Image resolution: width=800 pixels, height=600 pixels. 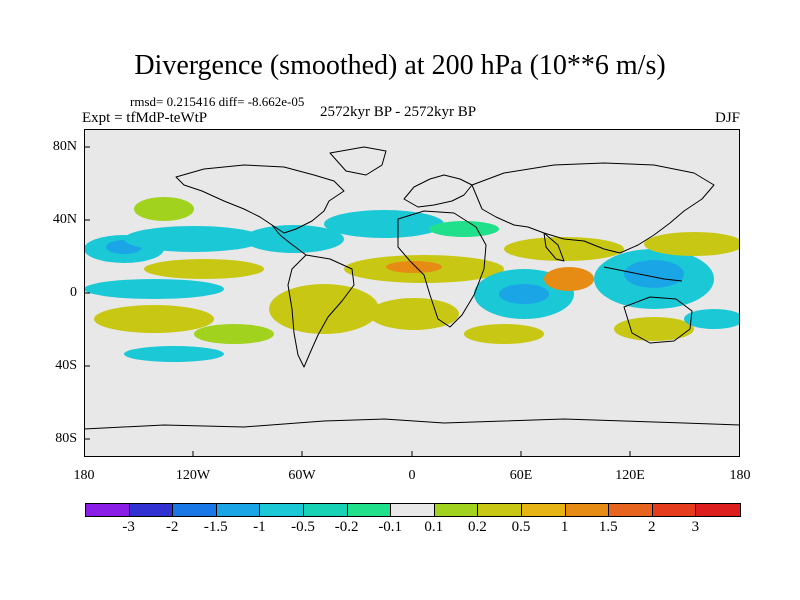 What do you see at coordinates (260, 199) in the screenshot?
I see `coast-north-america` at bounding box center [260, 199].